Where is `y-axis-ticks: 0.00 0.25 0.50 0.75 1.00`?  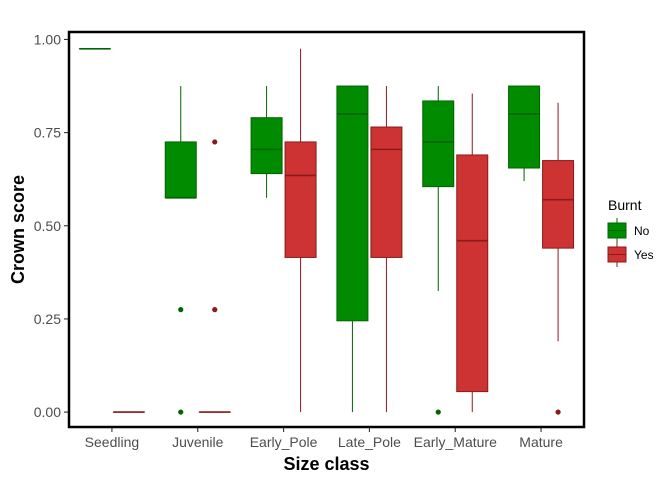
y-axis-ticks: 0.00 0.25 0.50 0.75 1.00 is located at coordinates (51, 225).